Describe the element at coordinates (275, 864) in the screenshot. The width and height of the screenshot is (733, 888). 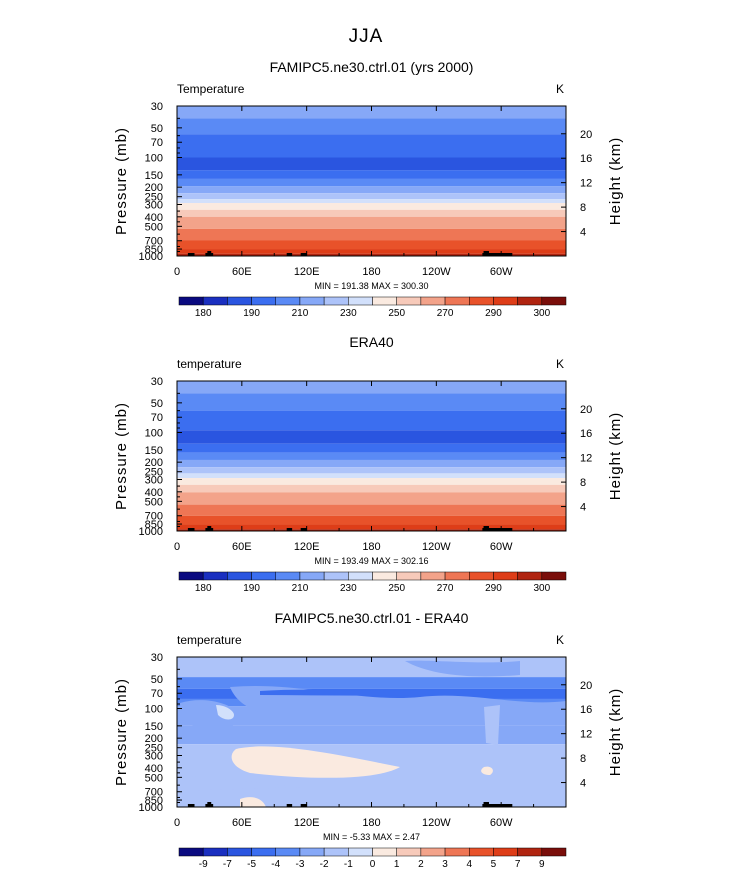
I see `colorbar-label: -4` at that location.